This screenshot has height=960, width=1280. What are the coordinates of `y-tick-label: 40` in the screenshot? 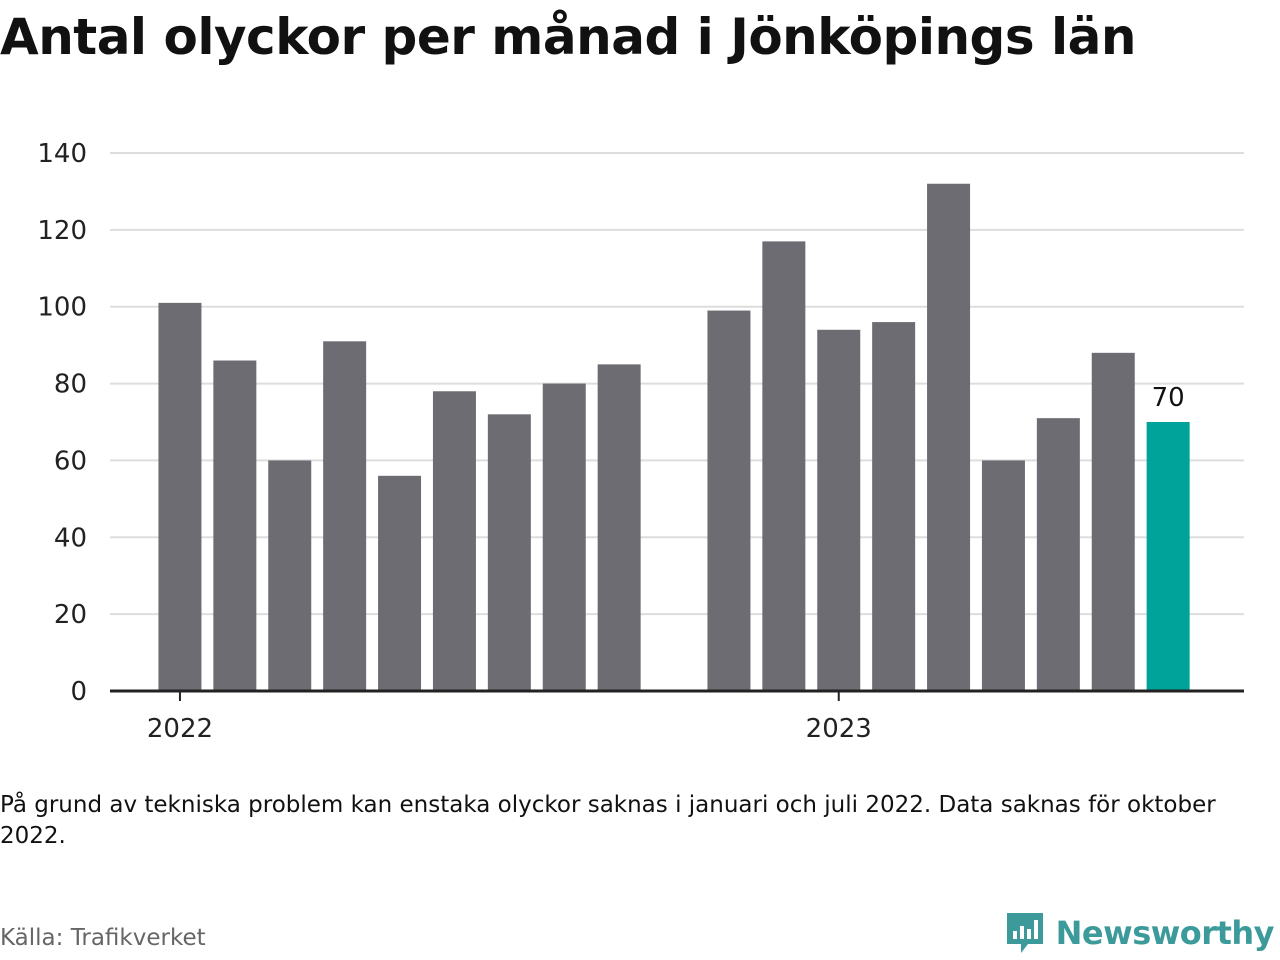 It's located at (70, 538).